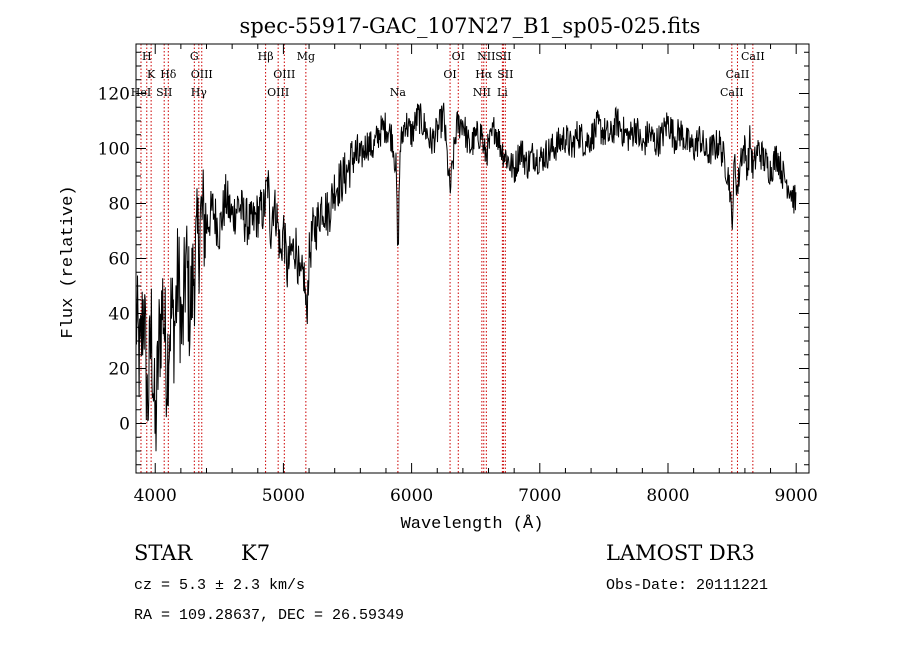  What do you see at coordinates (114, 95) in the screenshot?
I see `y-tick-label: 120` at bounding box center [114, 95].